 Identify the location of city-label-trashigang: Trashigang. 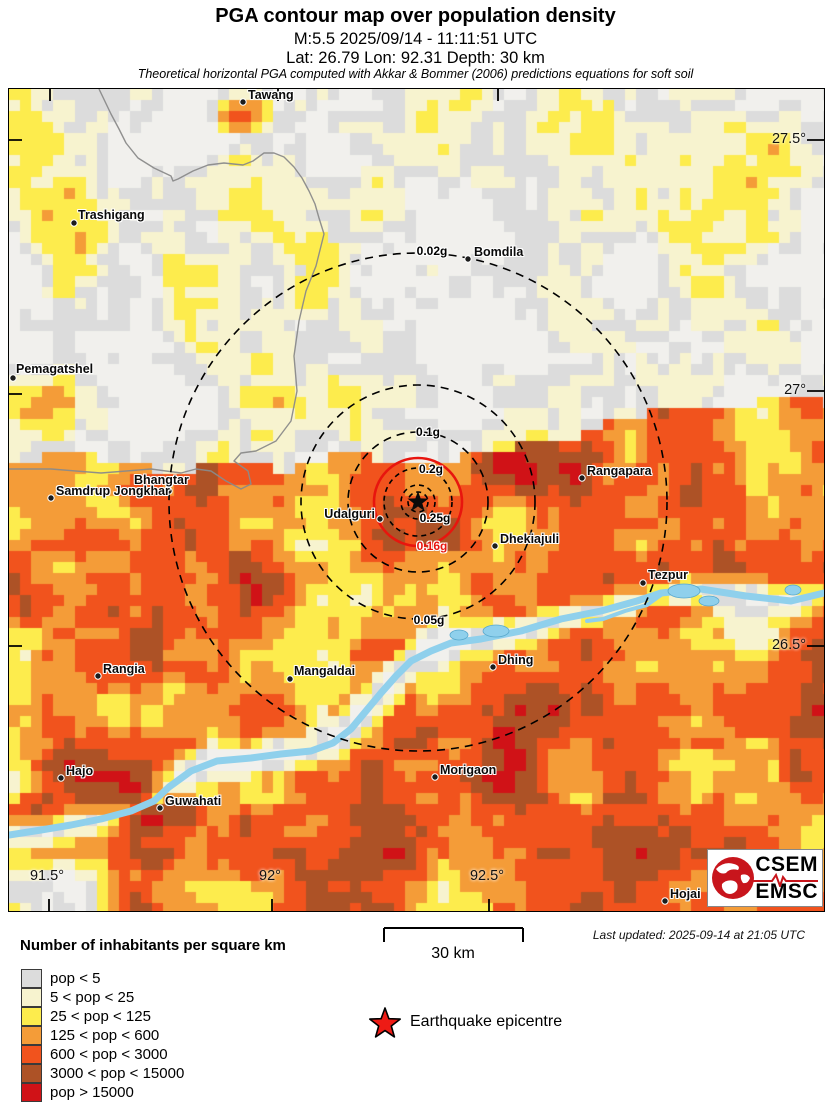
(111, 215).